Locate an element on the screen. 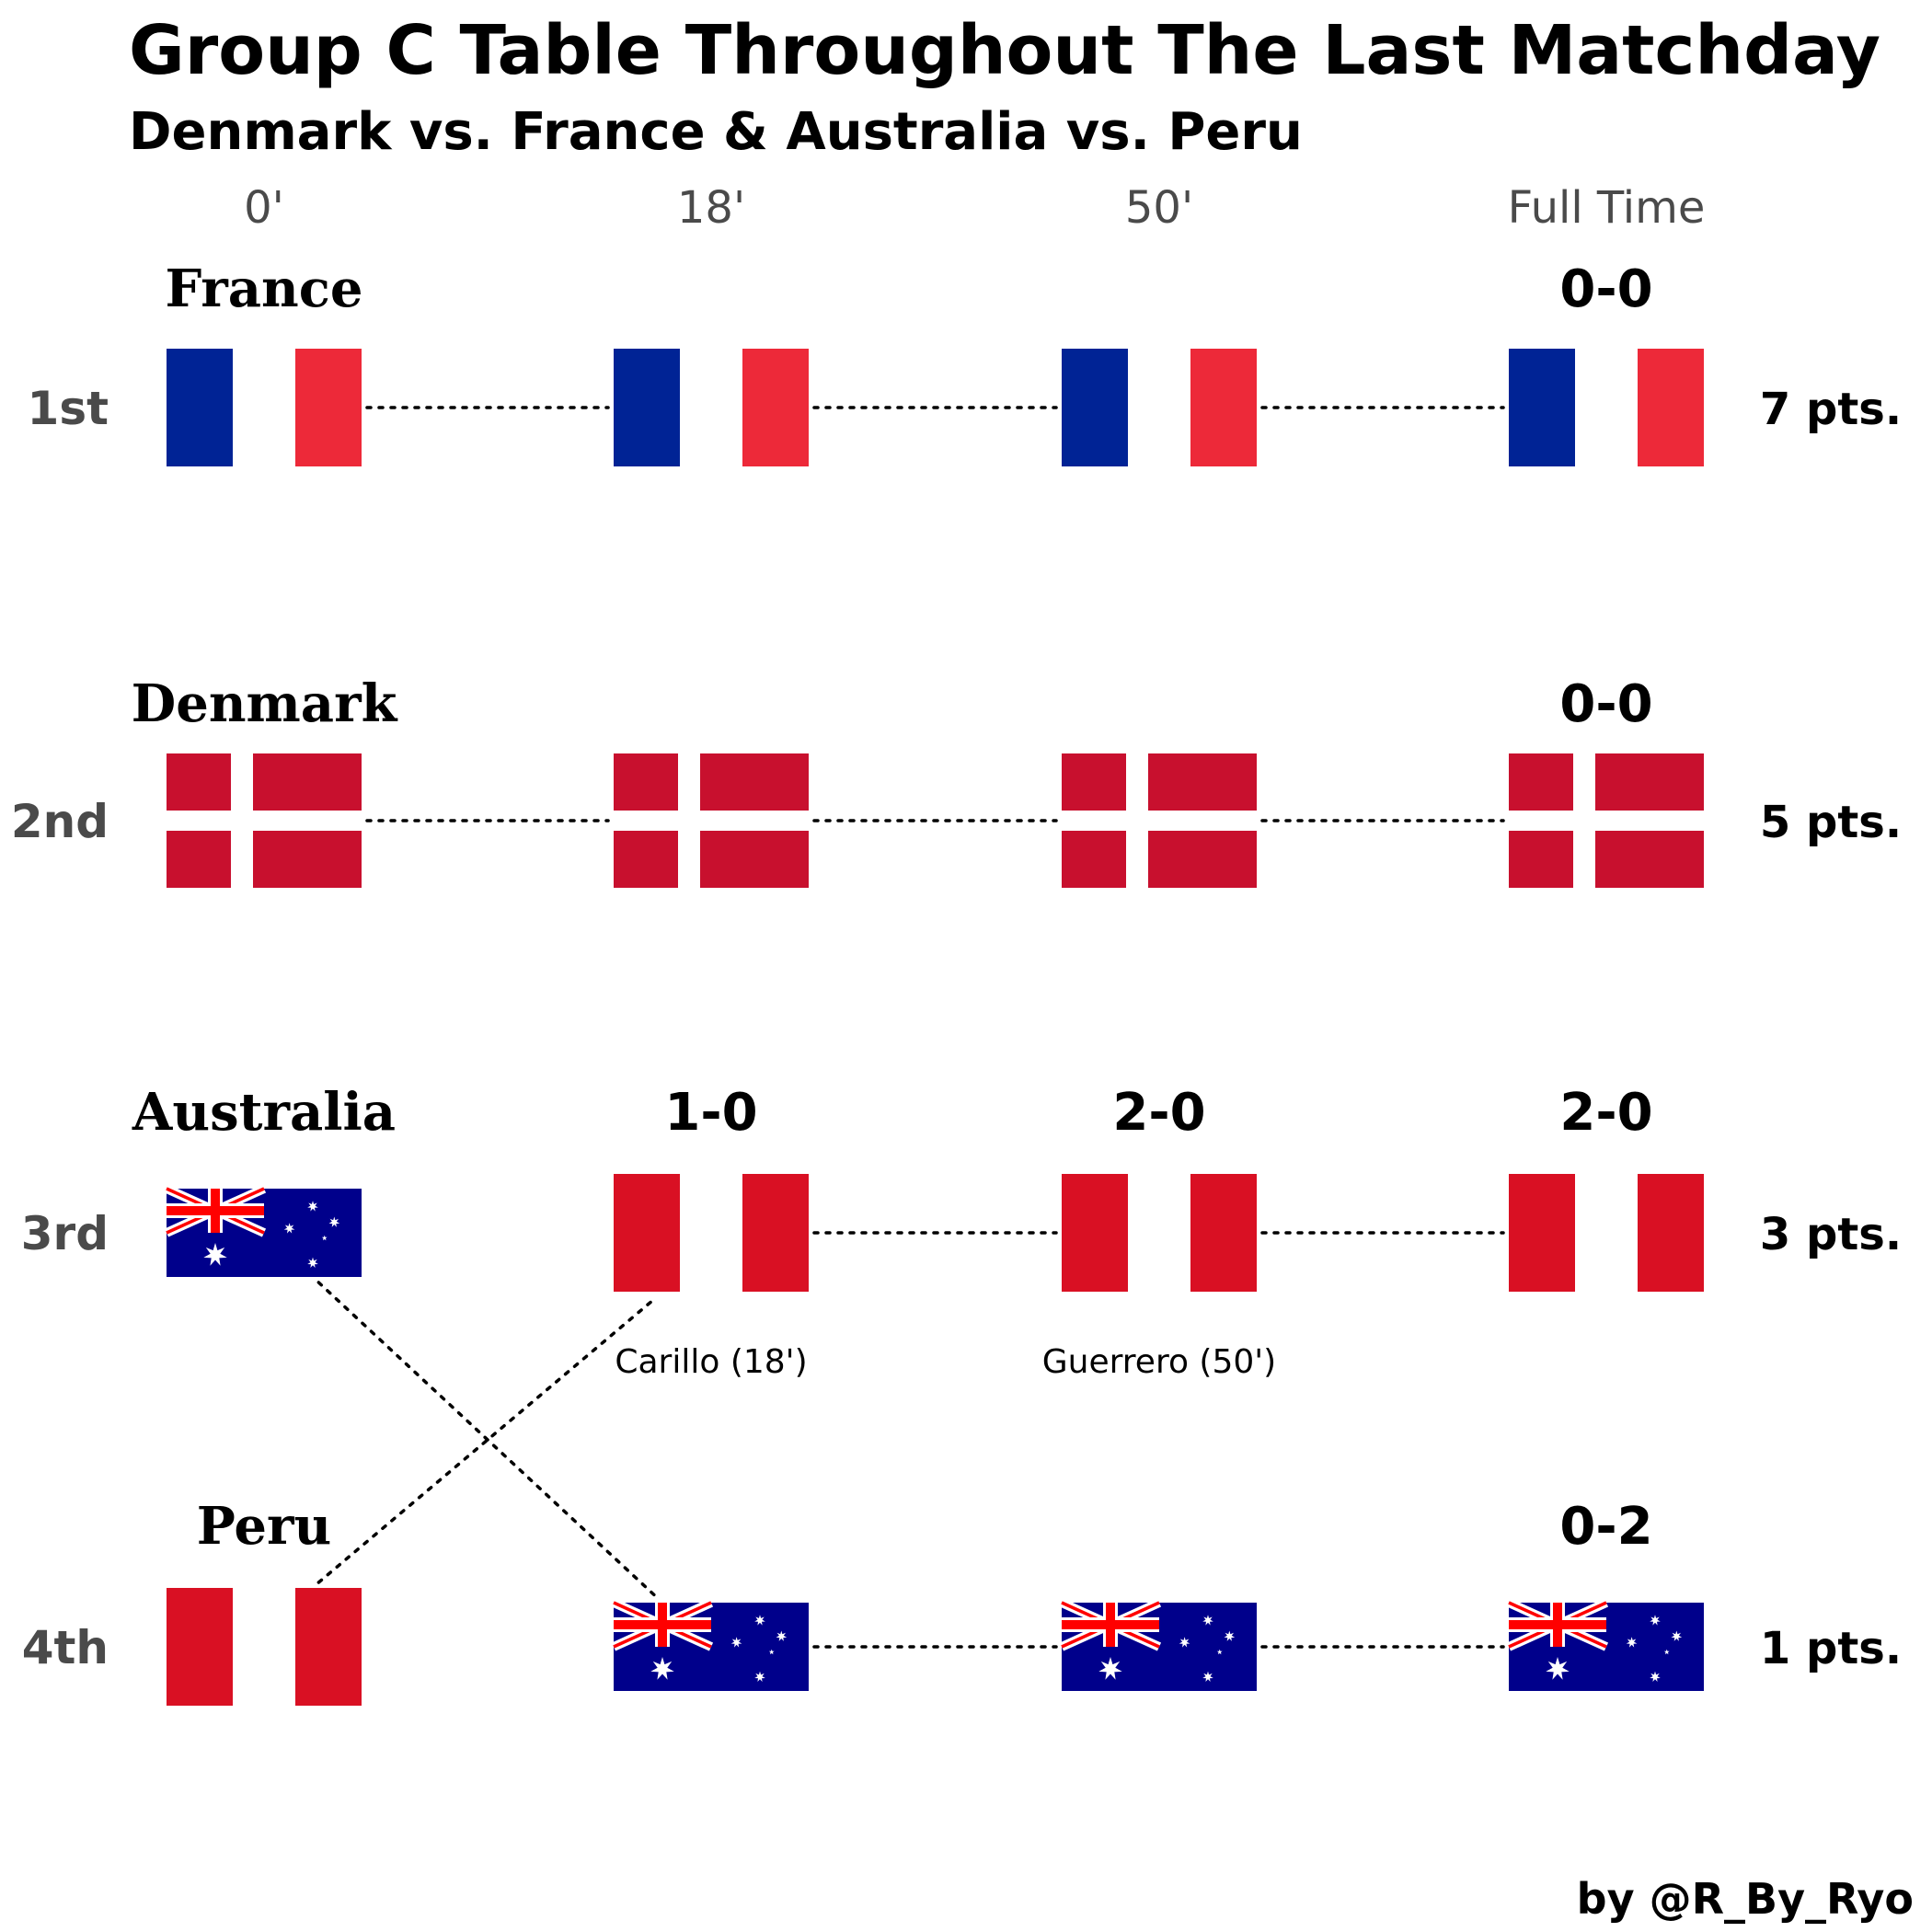 The height and width of the screenshot is (1932, 1932). goal-annotation: Carillo (18') is located at coordinates (711, 1362).